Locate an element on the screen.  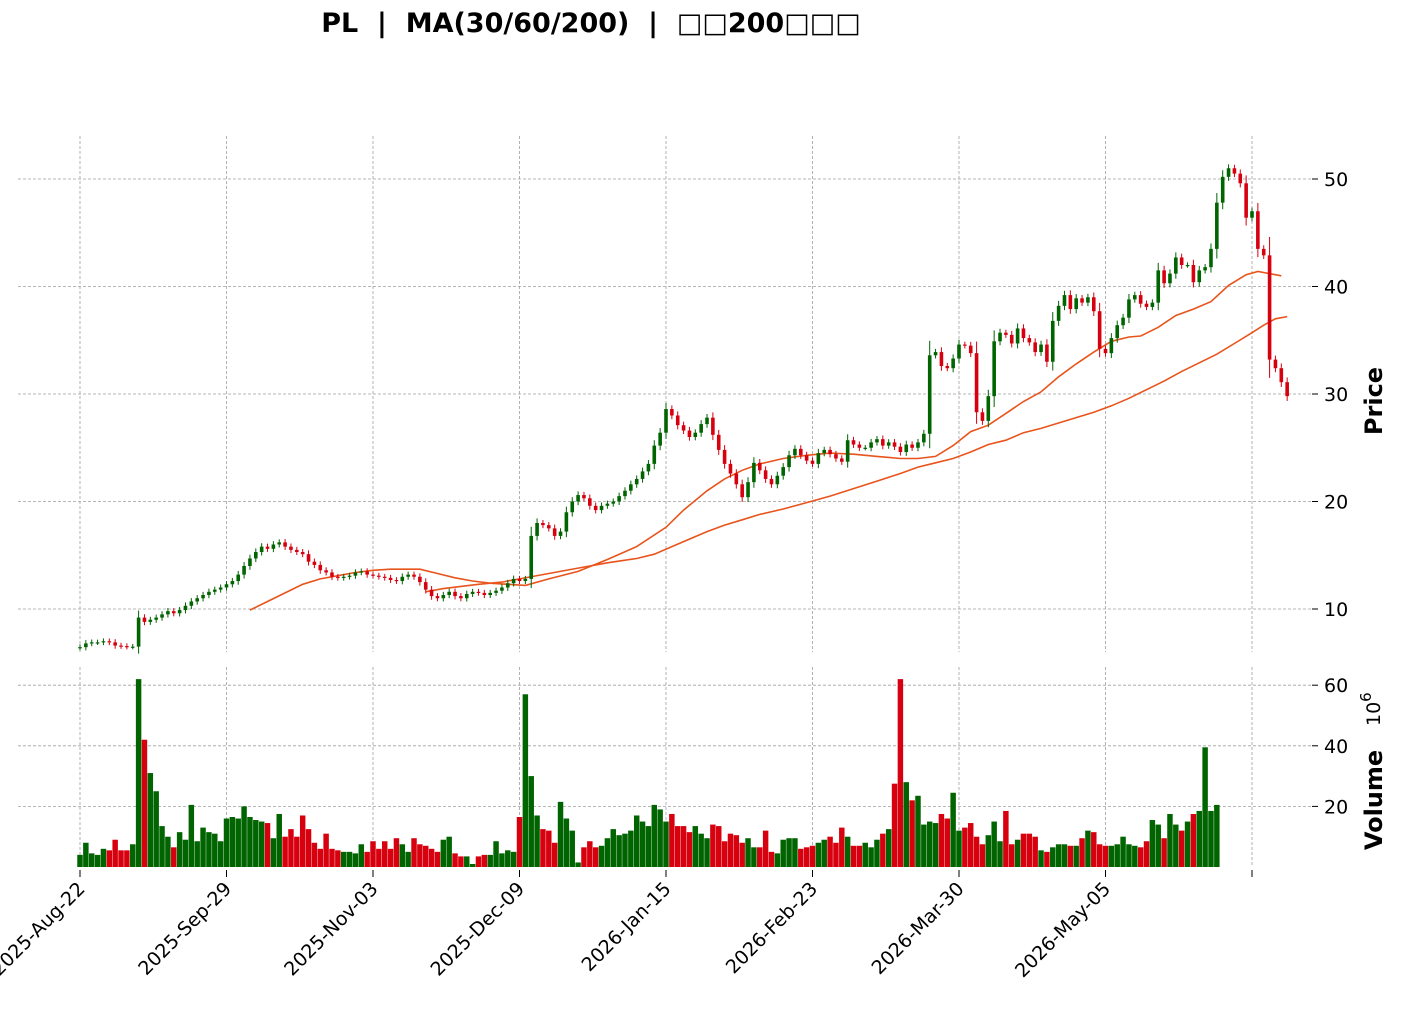
price-tick-label: 50 is located at coordinates (1336, 180).